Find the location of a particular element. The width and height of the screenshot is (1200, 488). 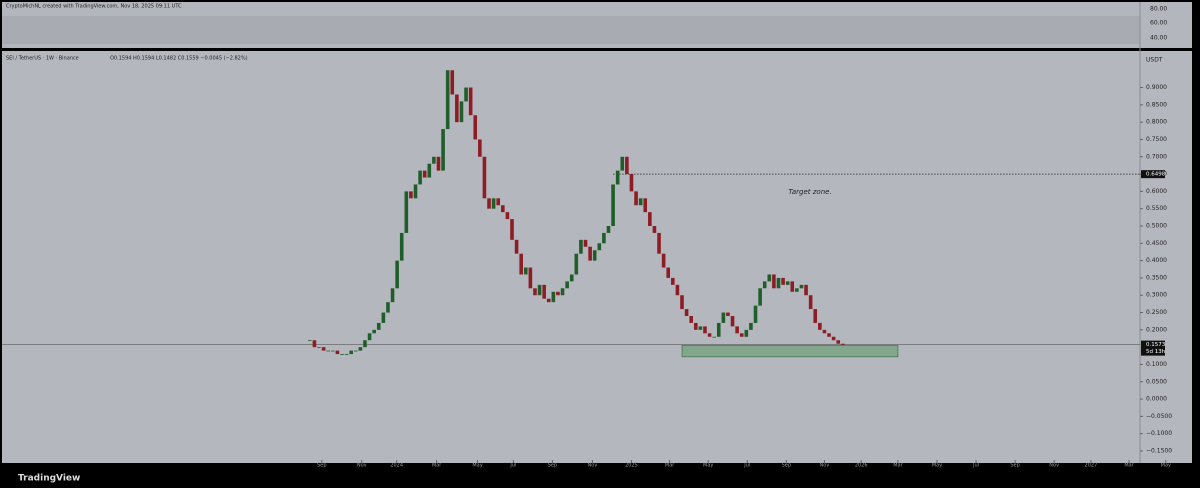

footer is located at coordinates (600, 477).